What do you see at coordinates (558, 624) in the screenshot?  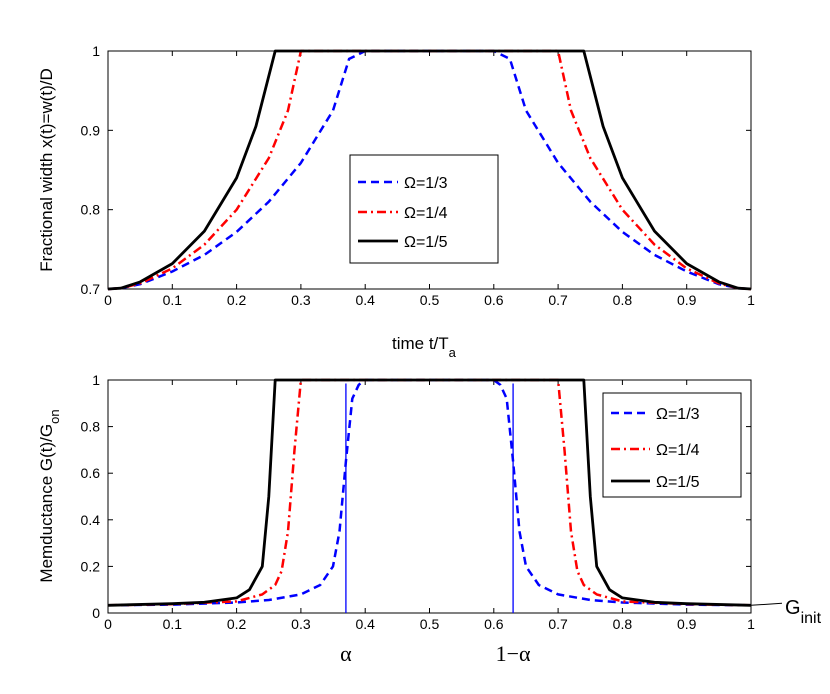 I see `bottom-x-tick-label: 0.7` at bounding box center [558, 624].